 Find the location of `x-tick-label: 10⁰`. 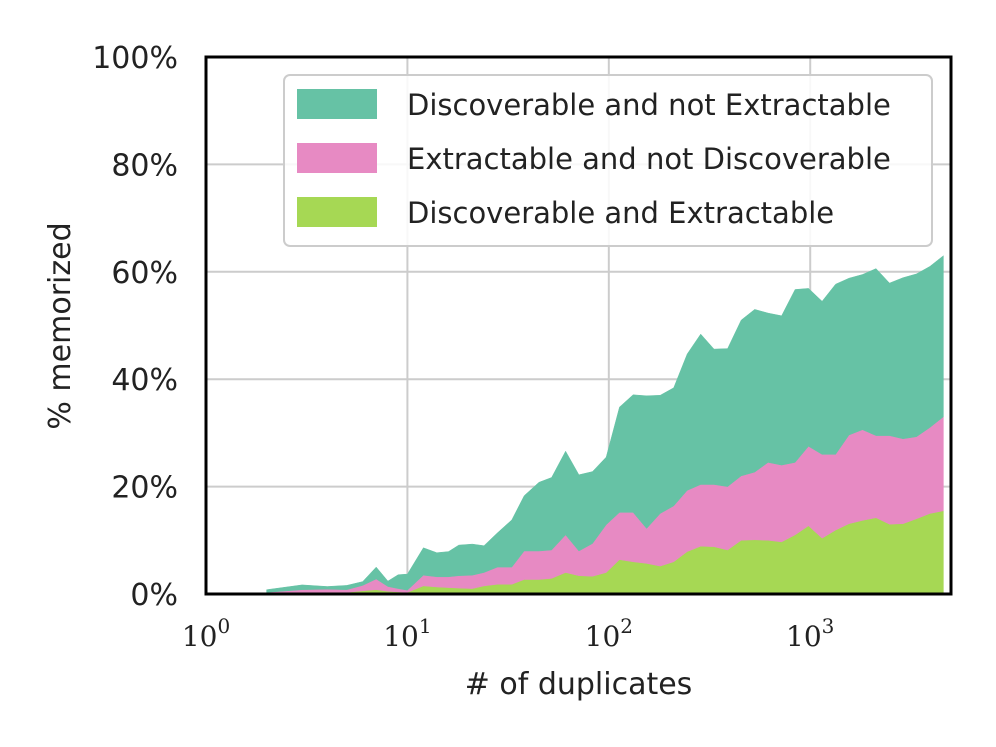

x-tick-label: 10⁰ is located at coordinates (206, 633).